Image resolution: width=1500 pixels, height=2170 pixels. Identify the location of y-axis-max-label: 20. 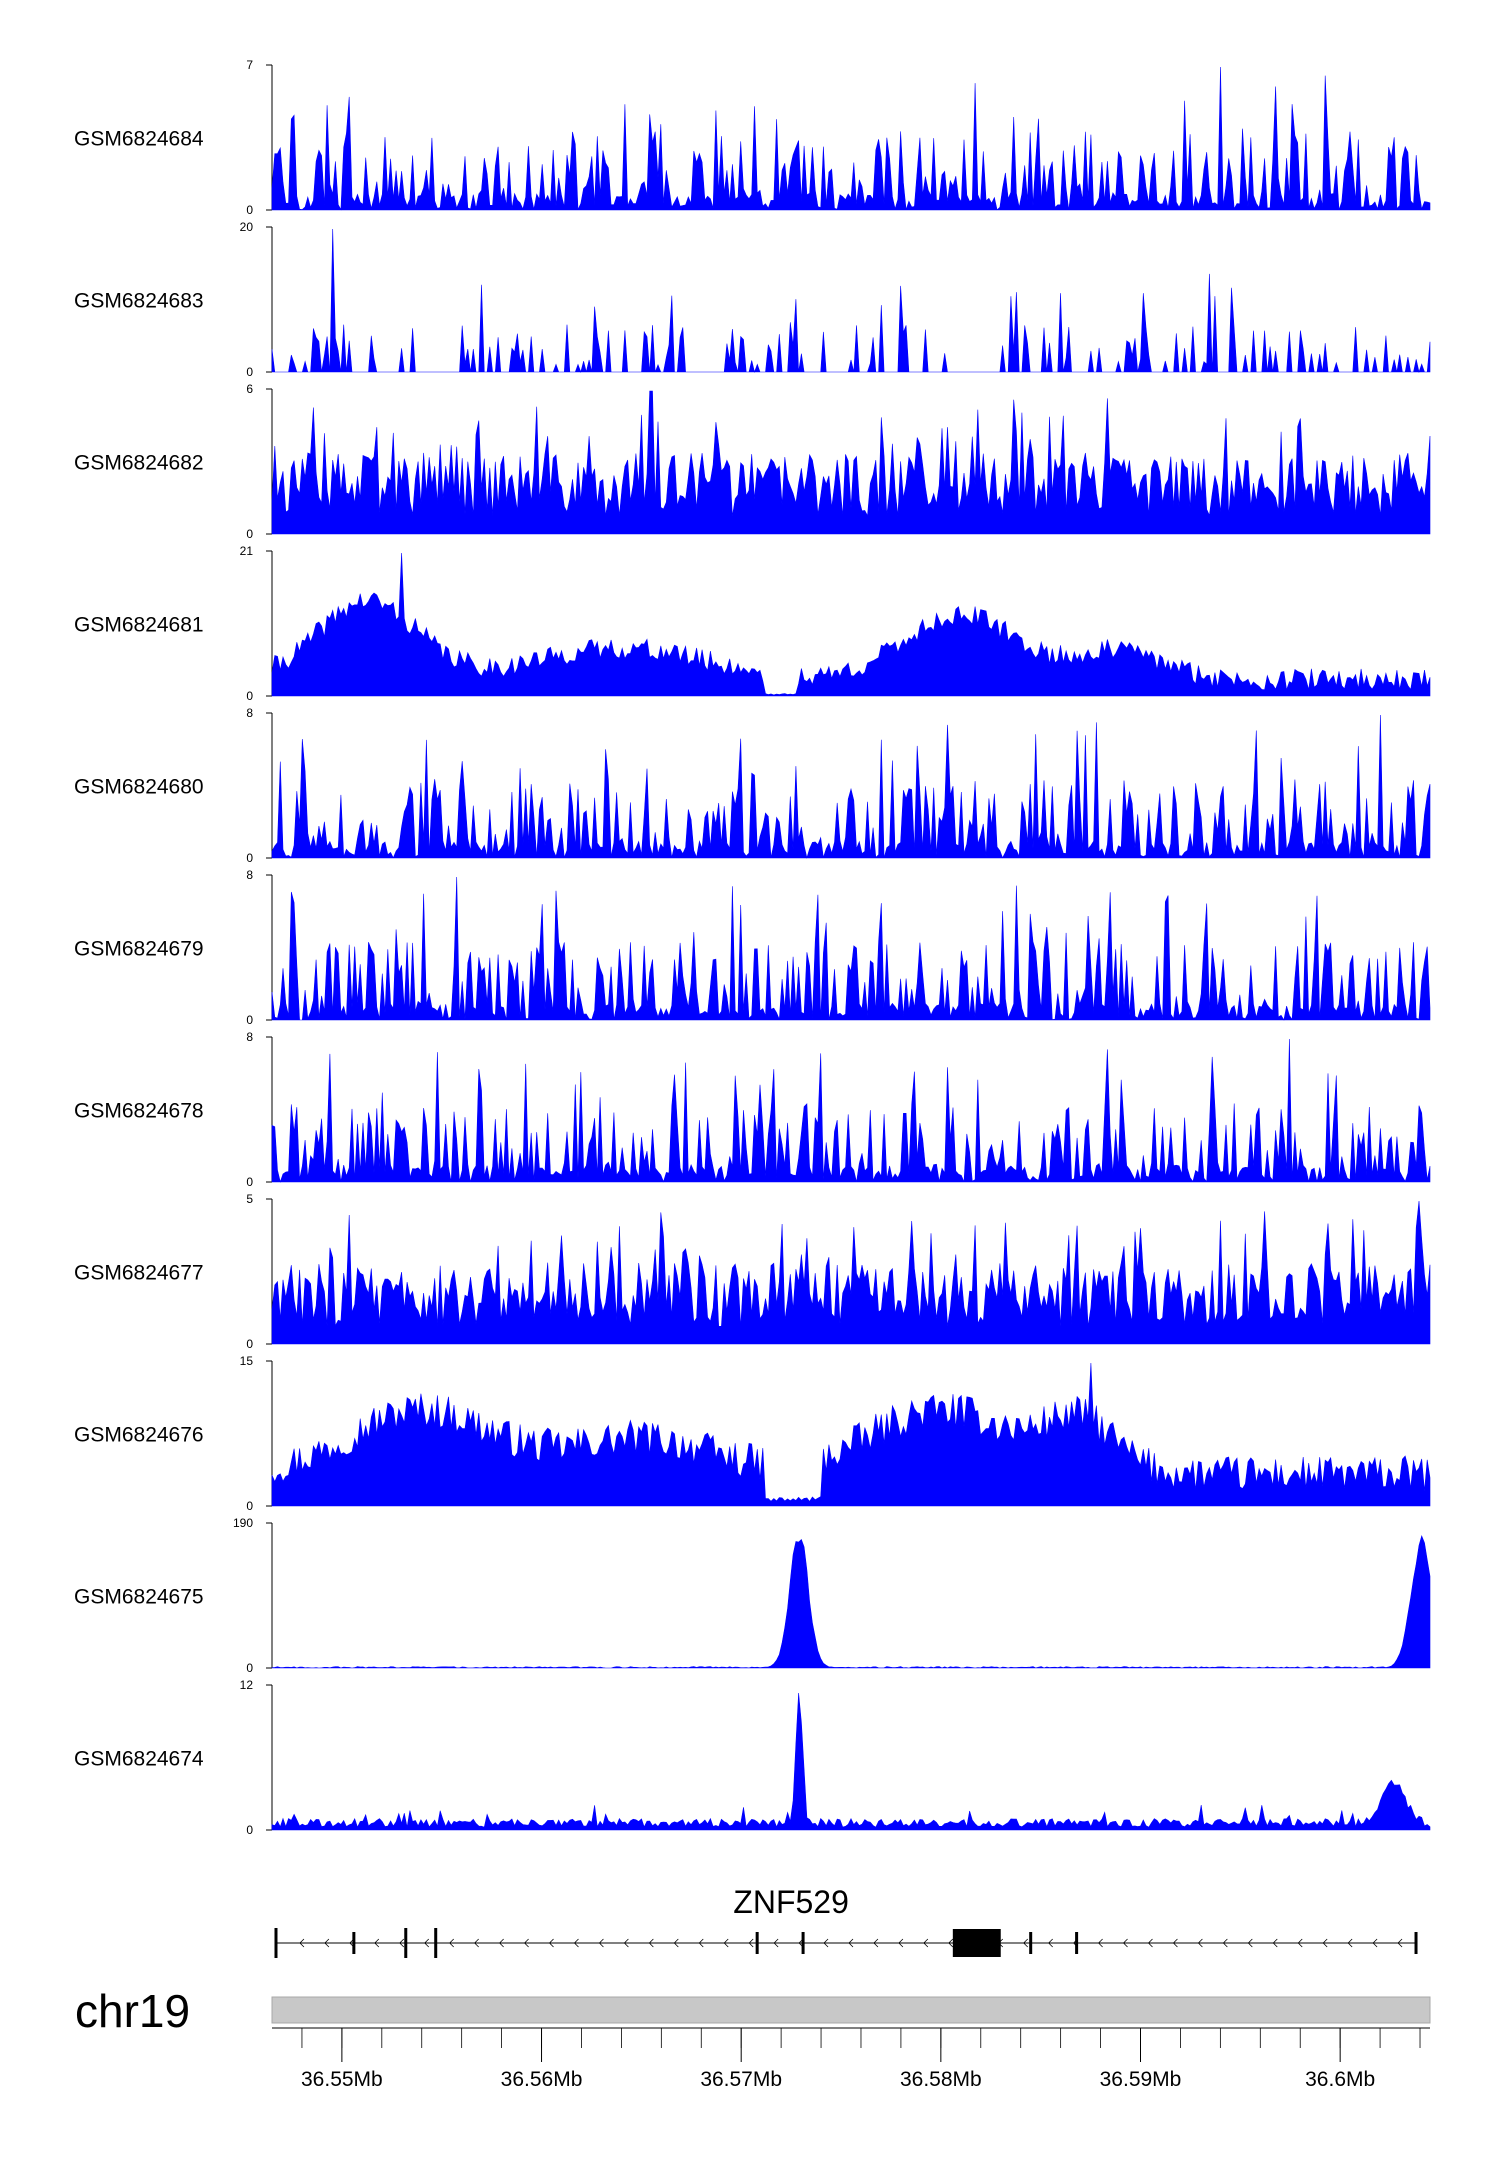
(247, 227).